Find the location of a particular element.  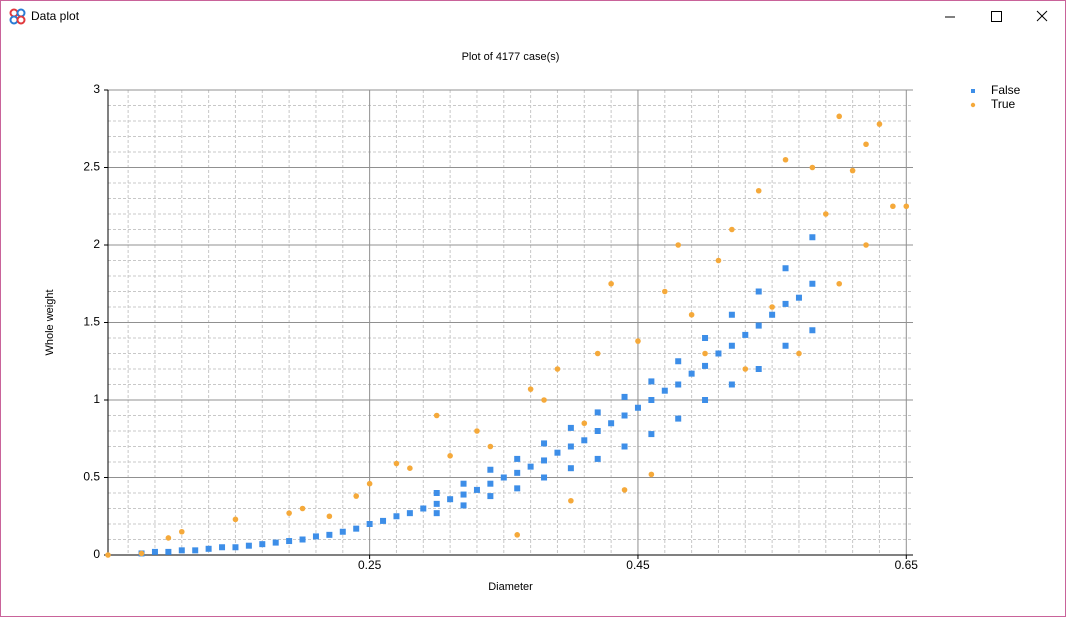

y-tick-label: 3 is located at coordinates (96, 89).